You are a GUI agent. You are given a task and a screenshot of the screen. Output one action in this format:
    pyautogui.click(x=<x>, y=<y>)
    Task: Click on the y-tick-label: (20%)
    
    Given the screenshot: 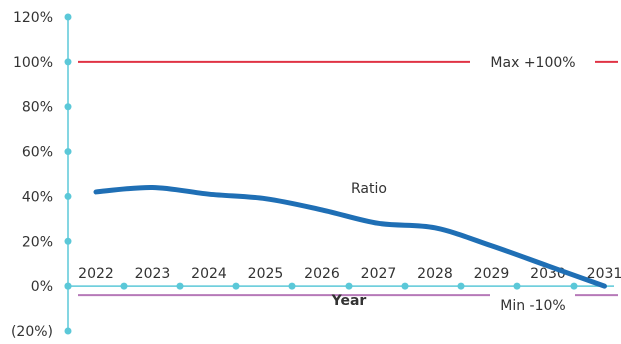 What is the action you would take?
    pyautogui.click(x=32, y=332)
    